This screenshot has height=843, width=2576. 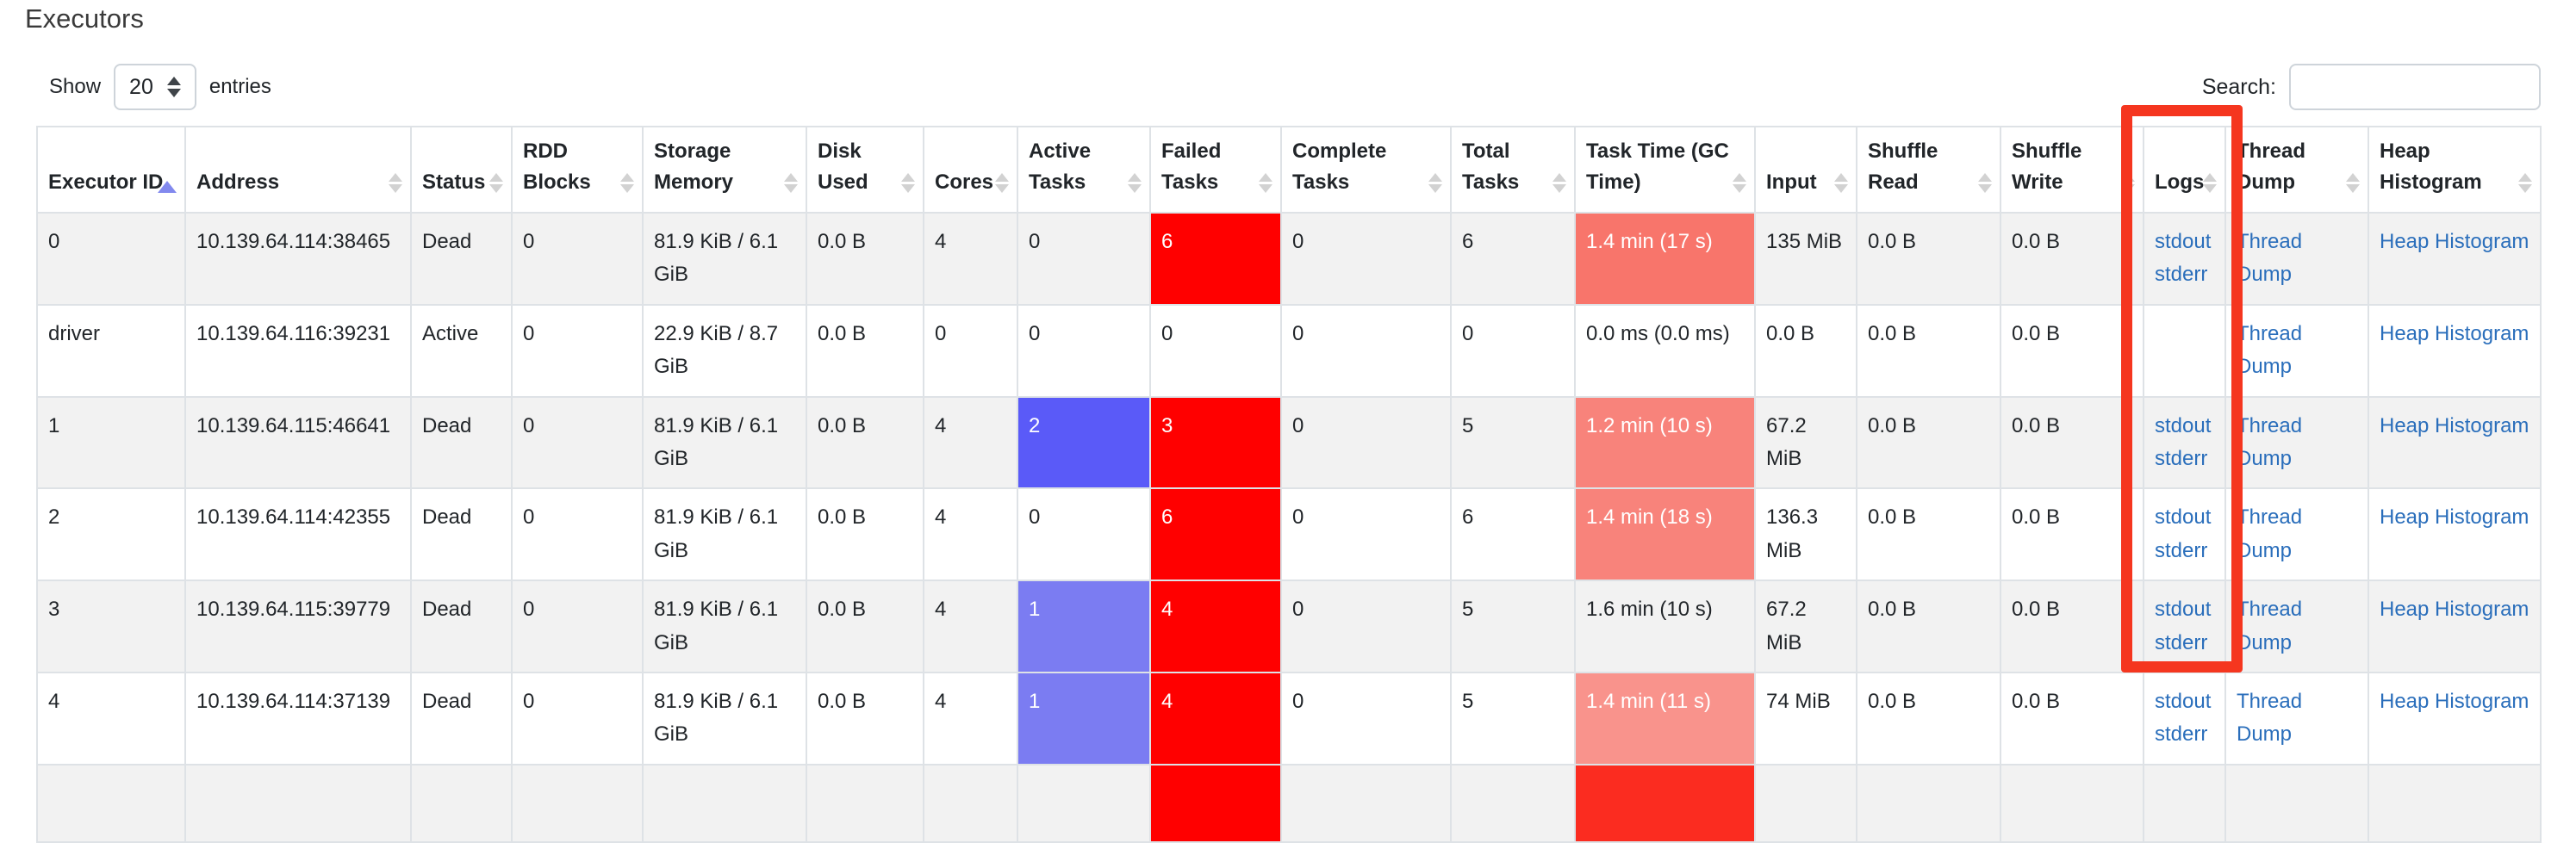 I want to click on cell-rdd-blocks: 0, so click(x=577, y=442).